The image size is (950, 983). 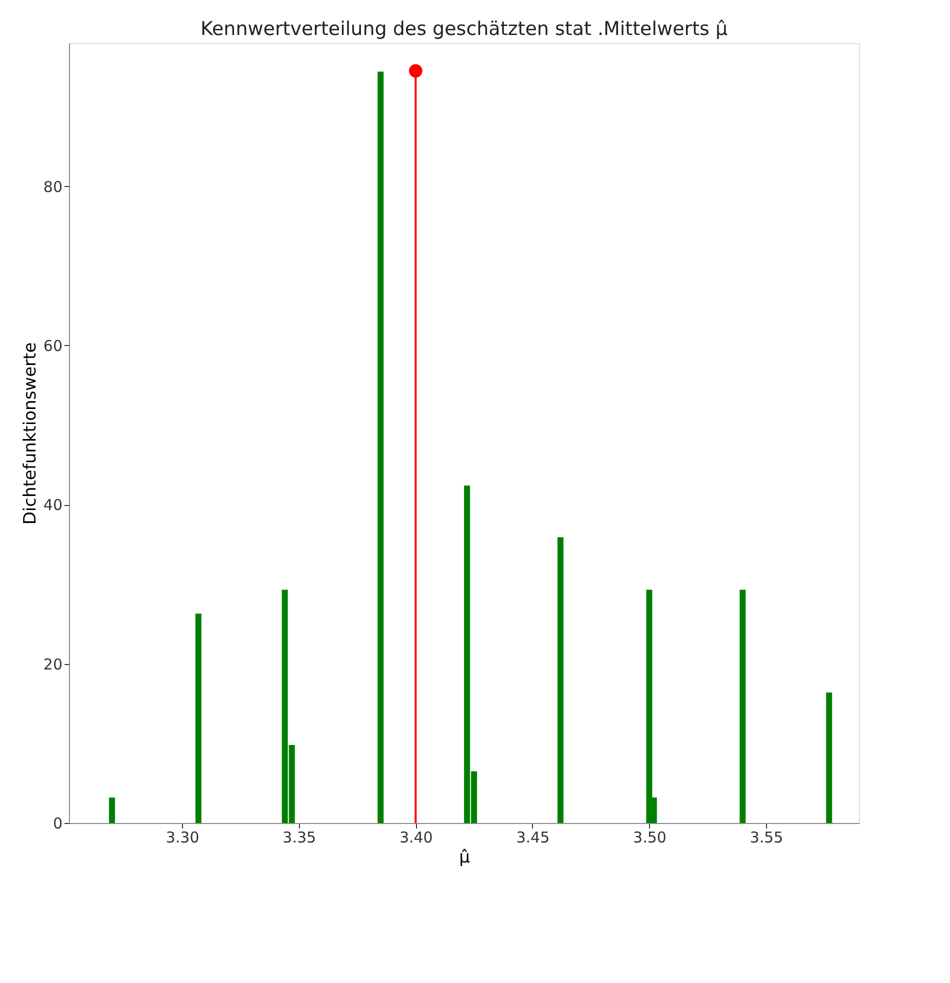 I want to click on x-tick-label: 3.35, so click(x=299, y=837).